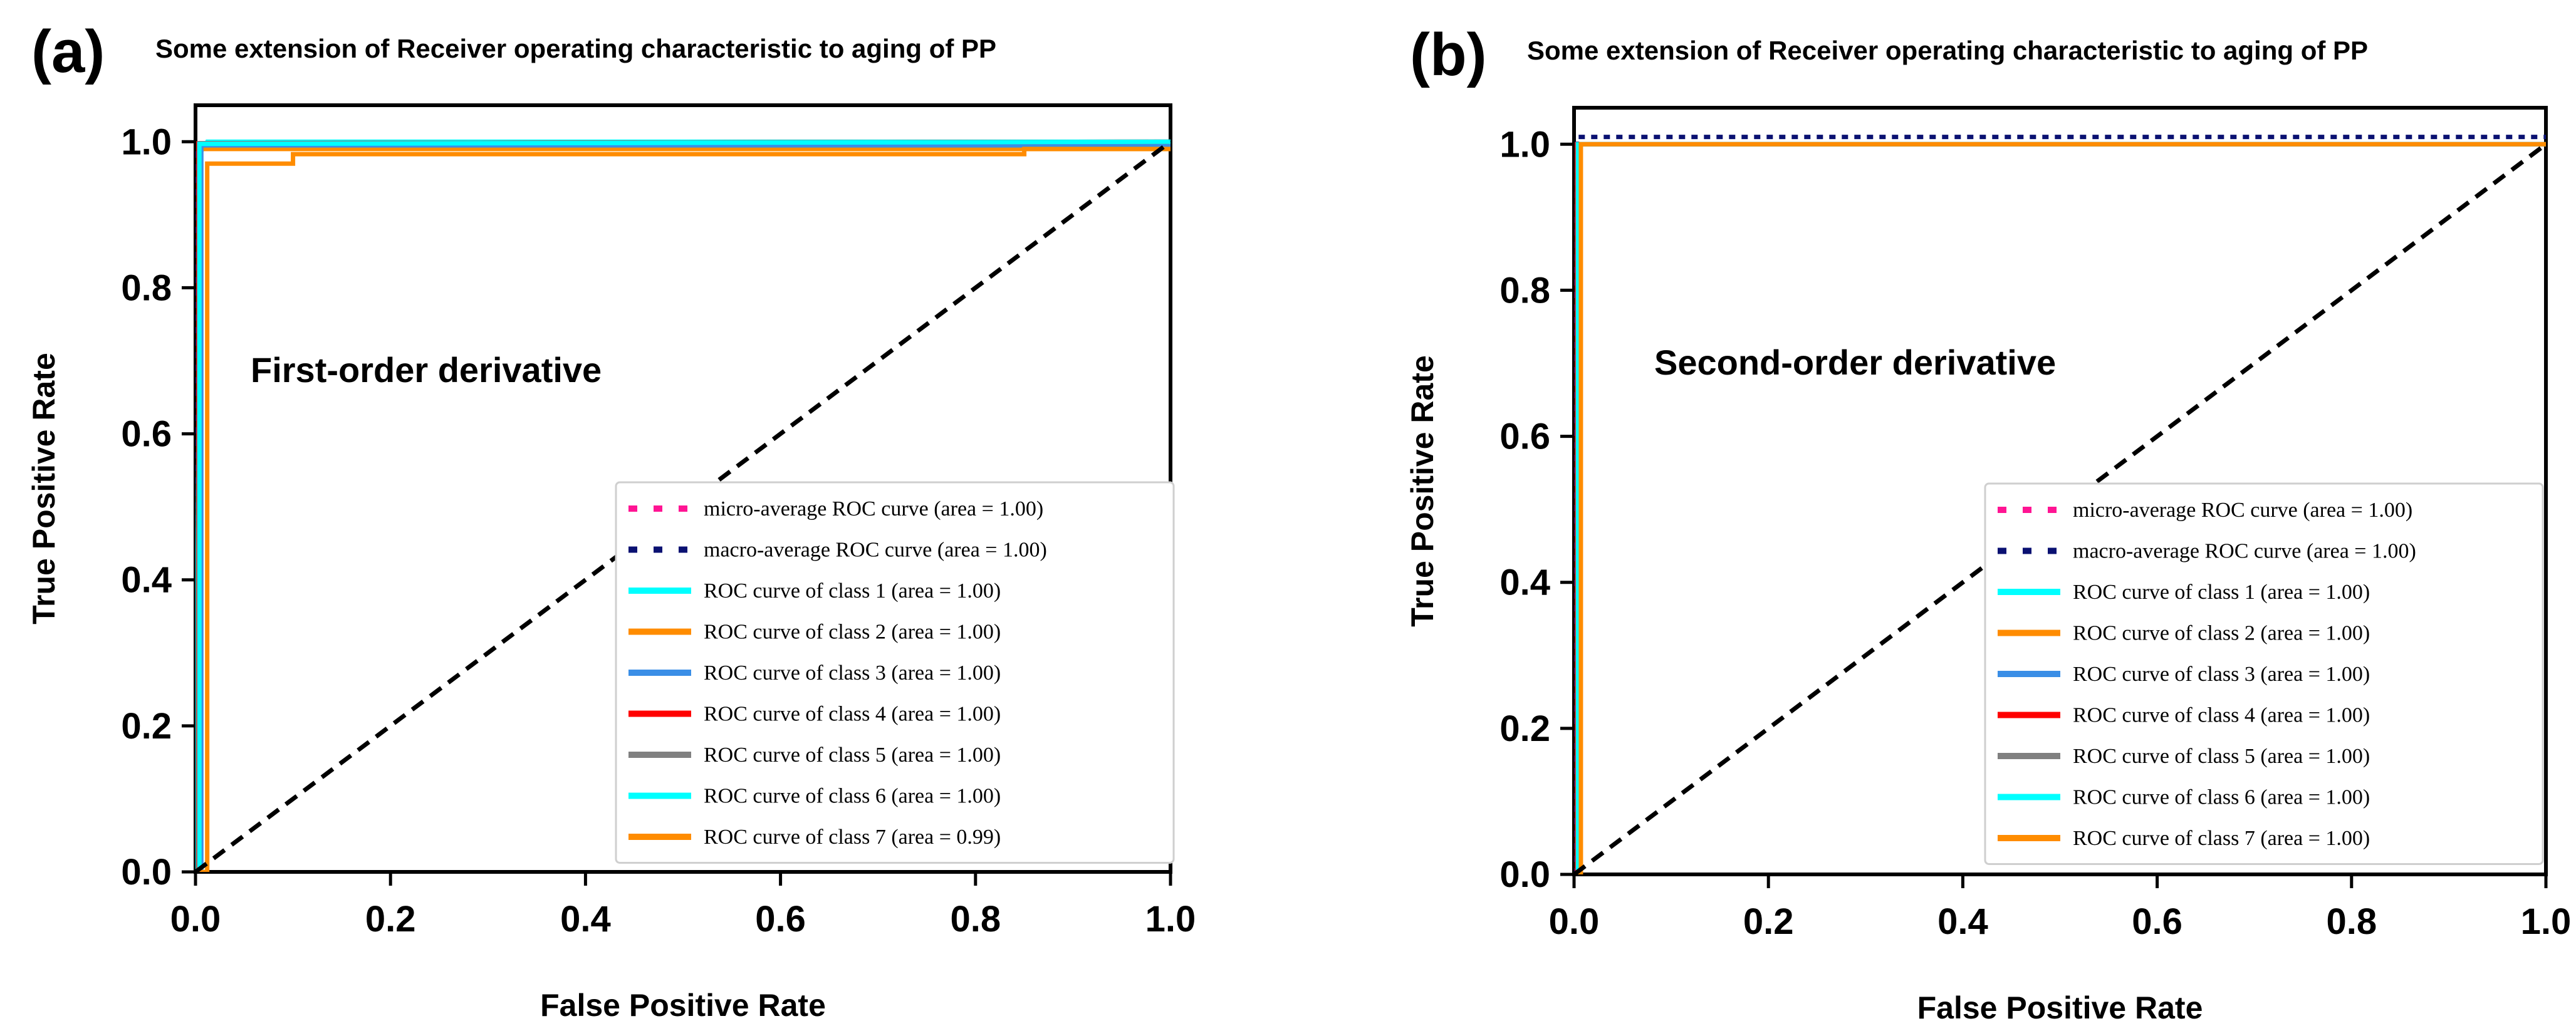 This screenshot has width=2576, height=1036. Describe the element at coordinates (68, 51) in the screenshot. I see `panel-label: (a)` at that location.